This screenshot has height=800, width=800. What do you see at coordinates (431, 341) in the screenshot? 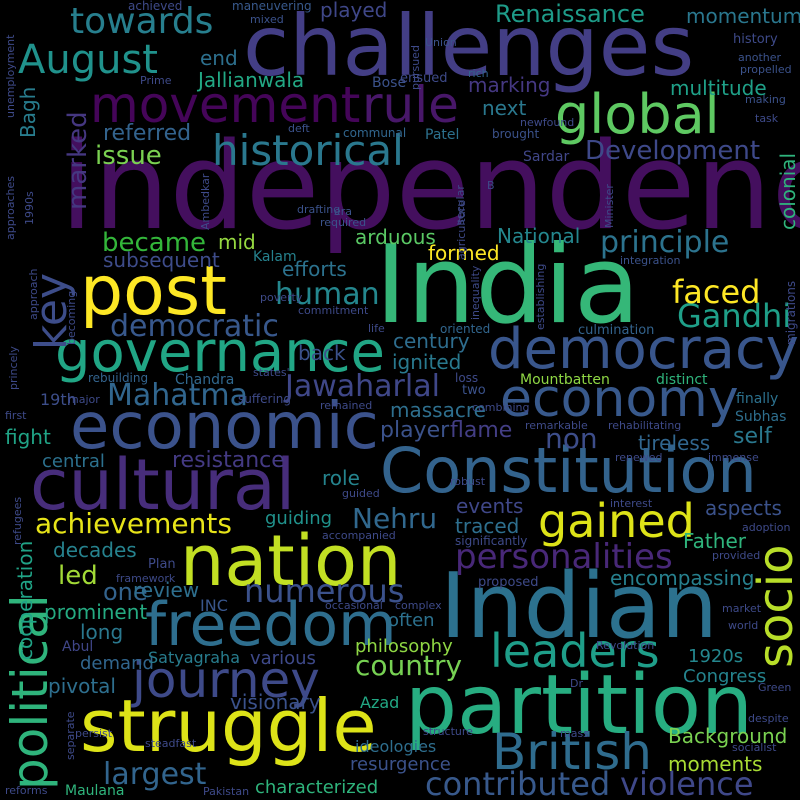
I see `word-century: century` at bounding box center [431, 341].